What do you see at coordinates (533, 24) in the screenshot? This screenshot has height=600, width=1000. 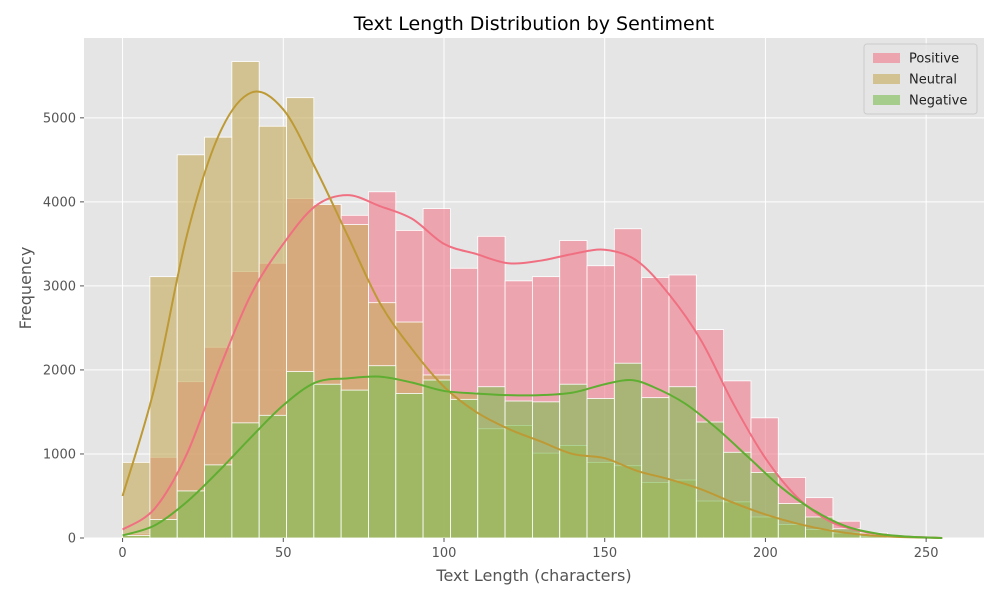 I see `chart-title: Text Length Distribution by Sentiment` at bounding box center [533, 24].